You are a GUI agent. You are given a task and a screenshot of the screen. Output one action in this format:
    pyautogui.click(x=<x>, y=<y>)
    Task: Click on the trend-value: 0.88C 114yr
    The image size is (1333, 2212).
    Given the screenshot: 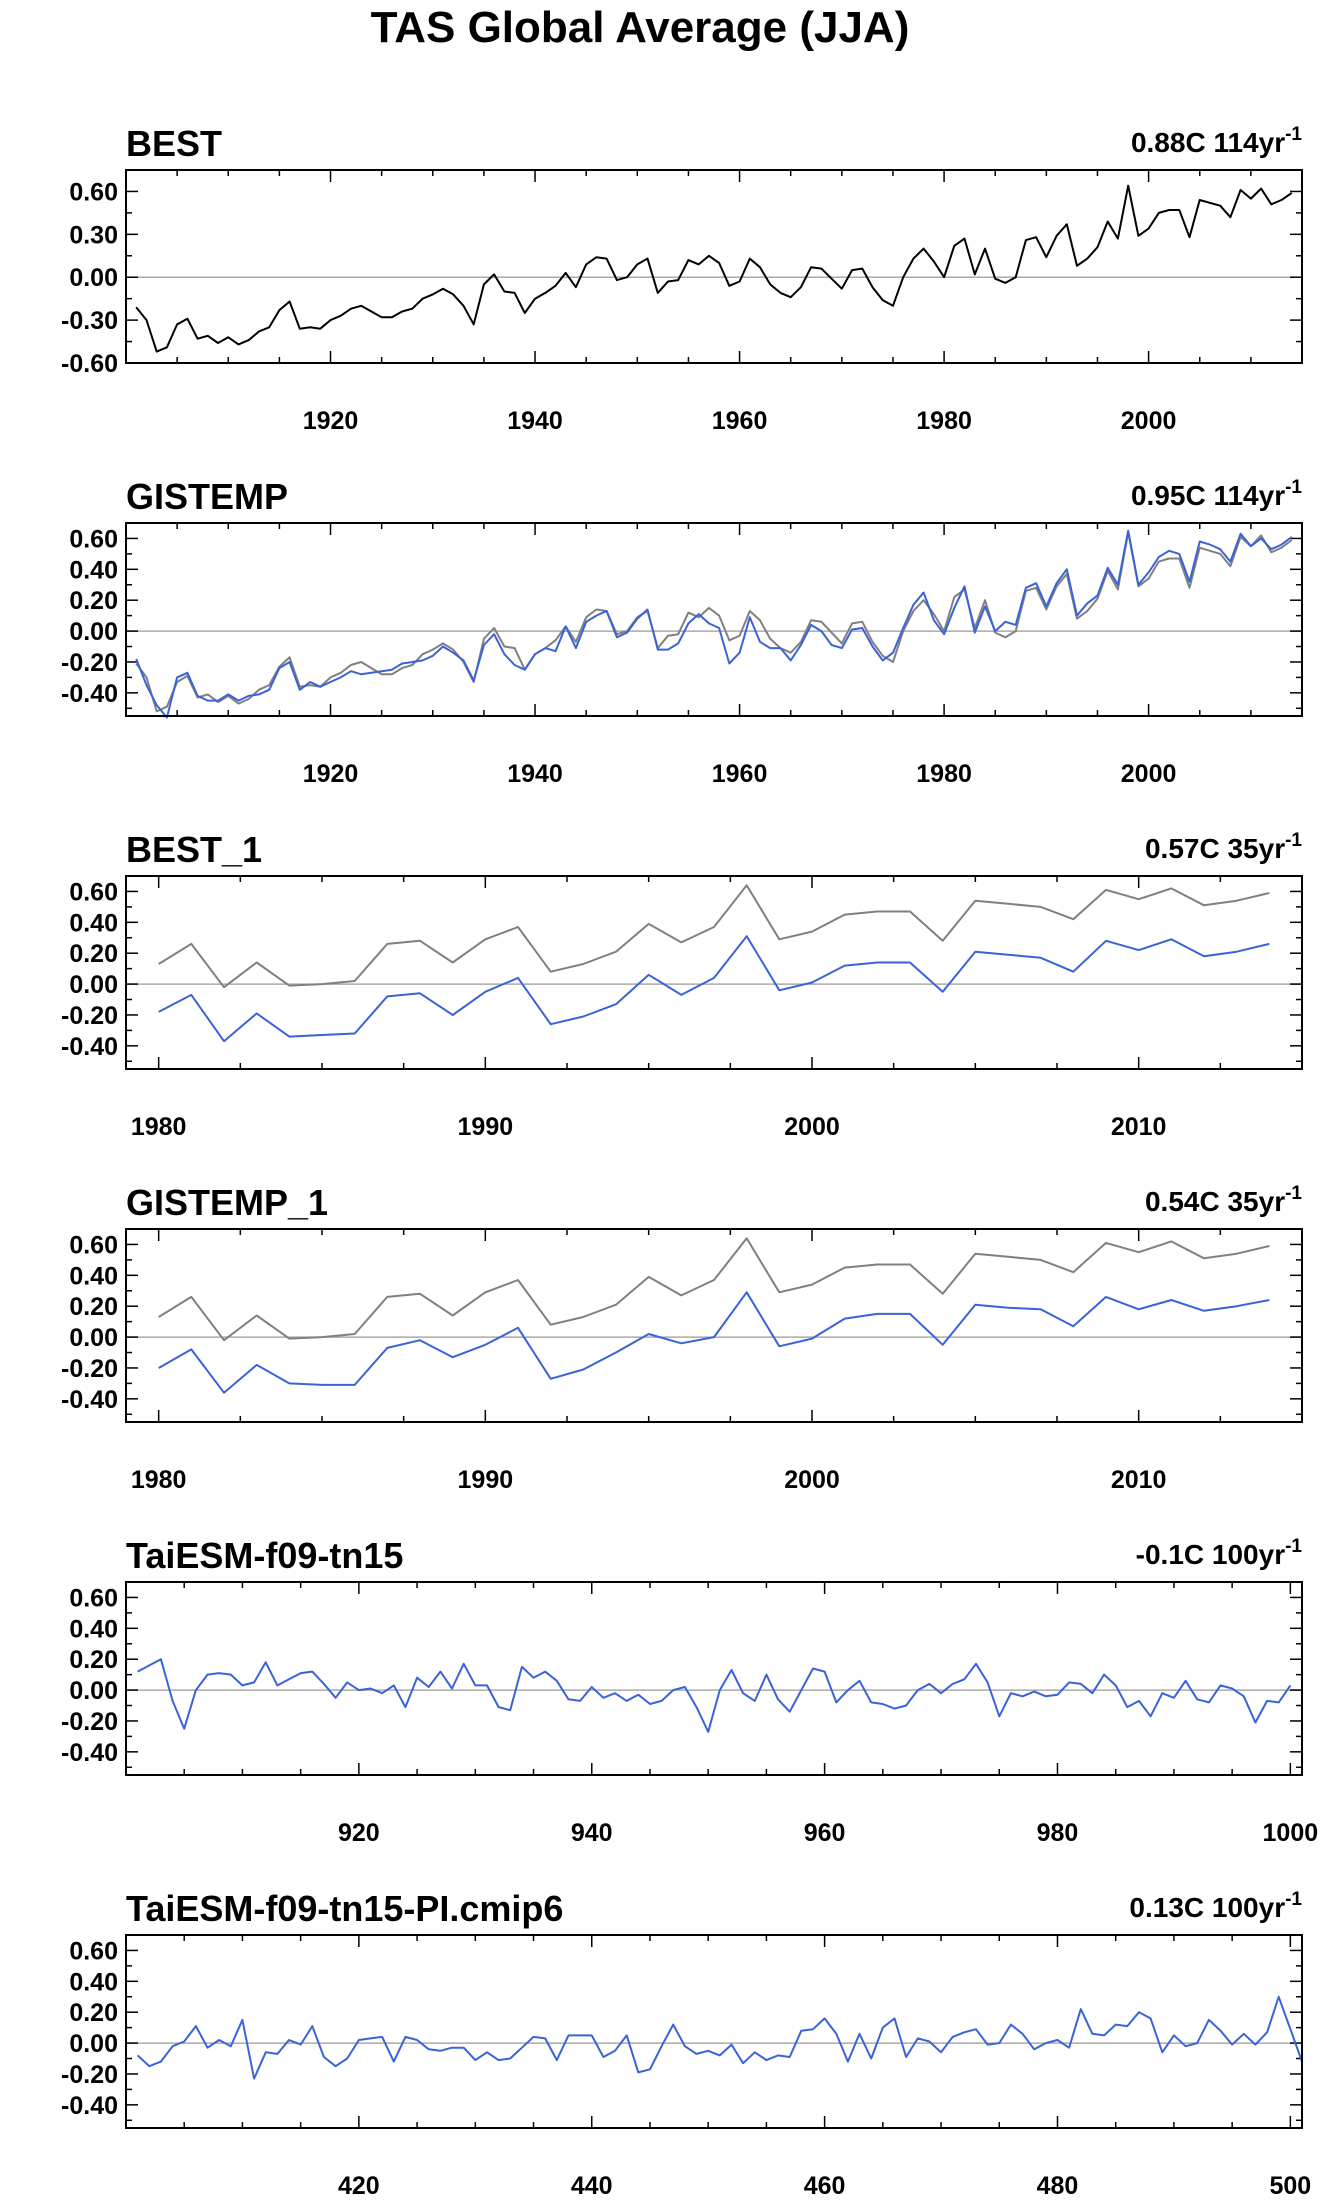 What is the action you would take?
    pyautogui.click(x=1208, y=142)
    